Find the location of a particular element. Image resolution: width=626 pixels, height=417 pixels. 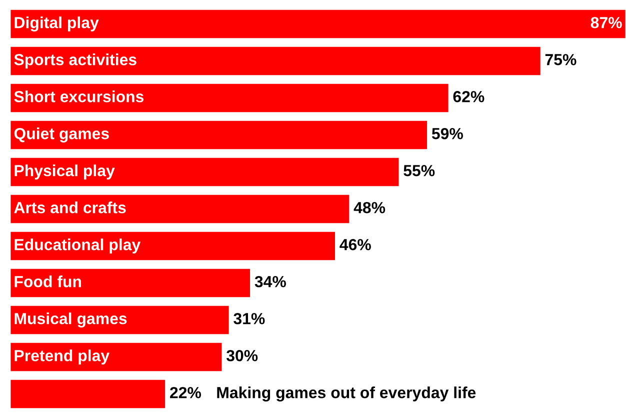

y-tick-label: Sports activities is located at coordinates (75, 61).